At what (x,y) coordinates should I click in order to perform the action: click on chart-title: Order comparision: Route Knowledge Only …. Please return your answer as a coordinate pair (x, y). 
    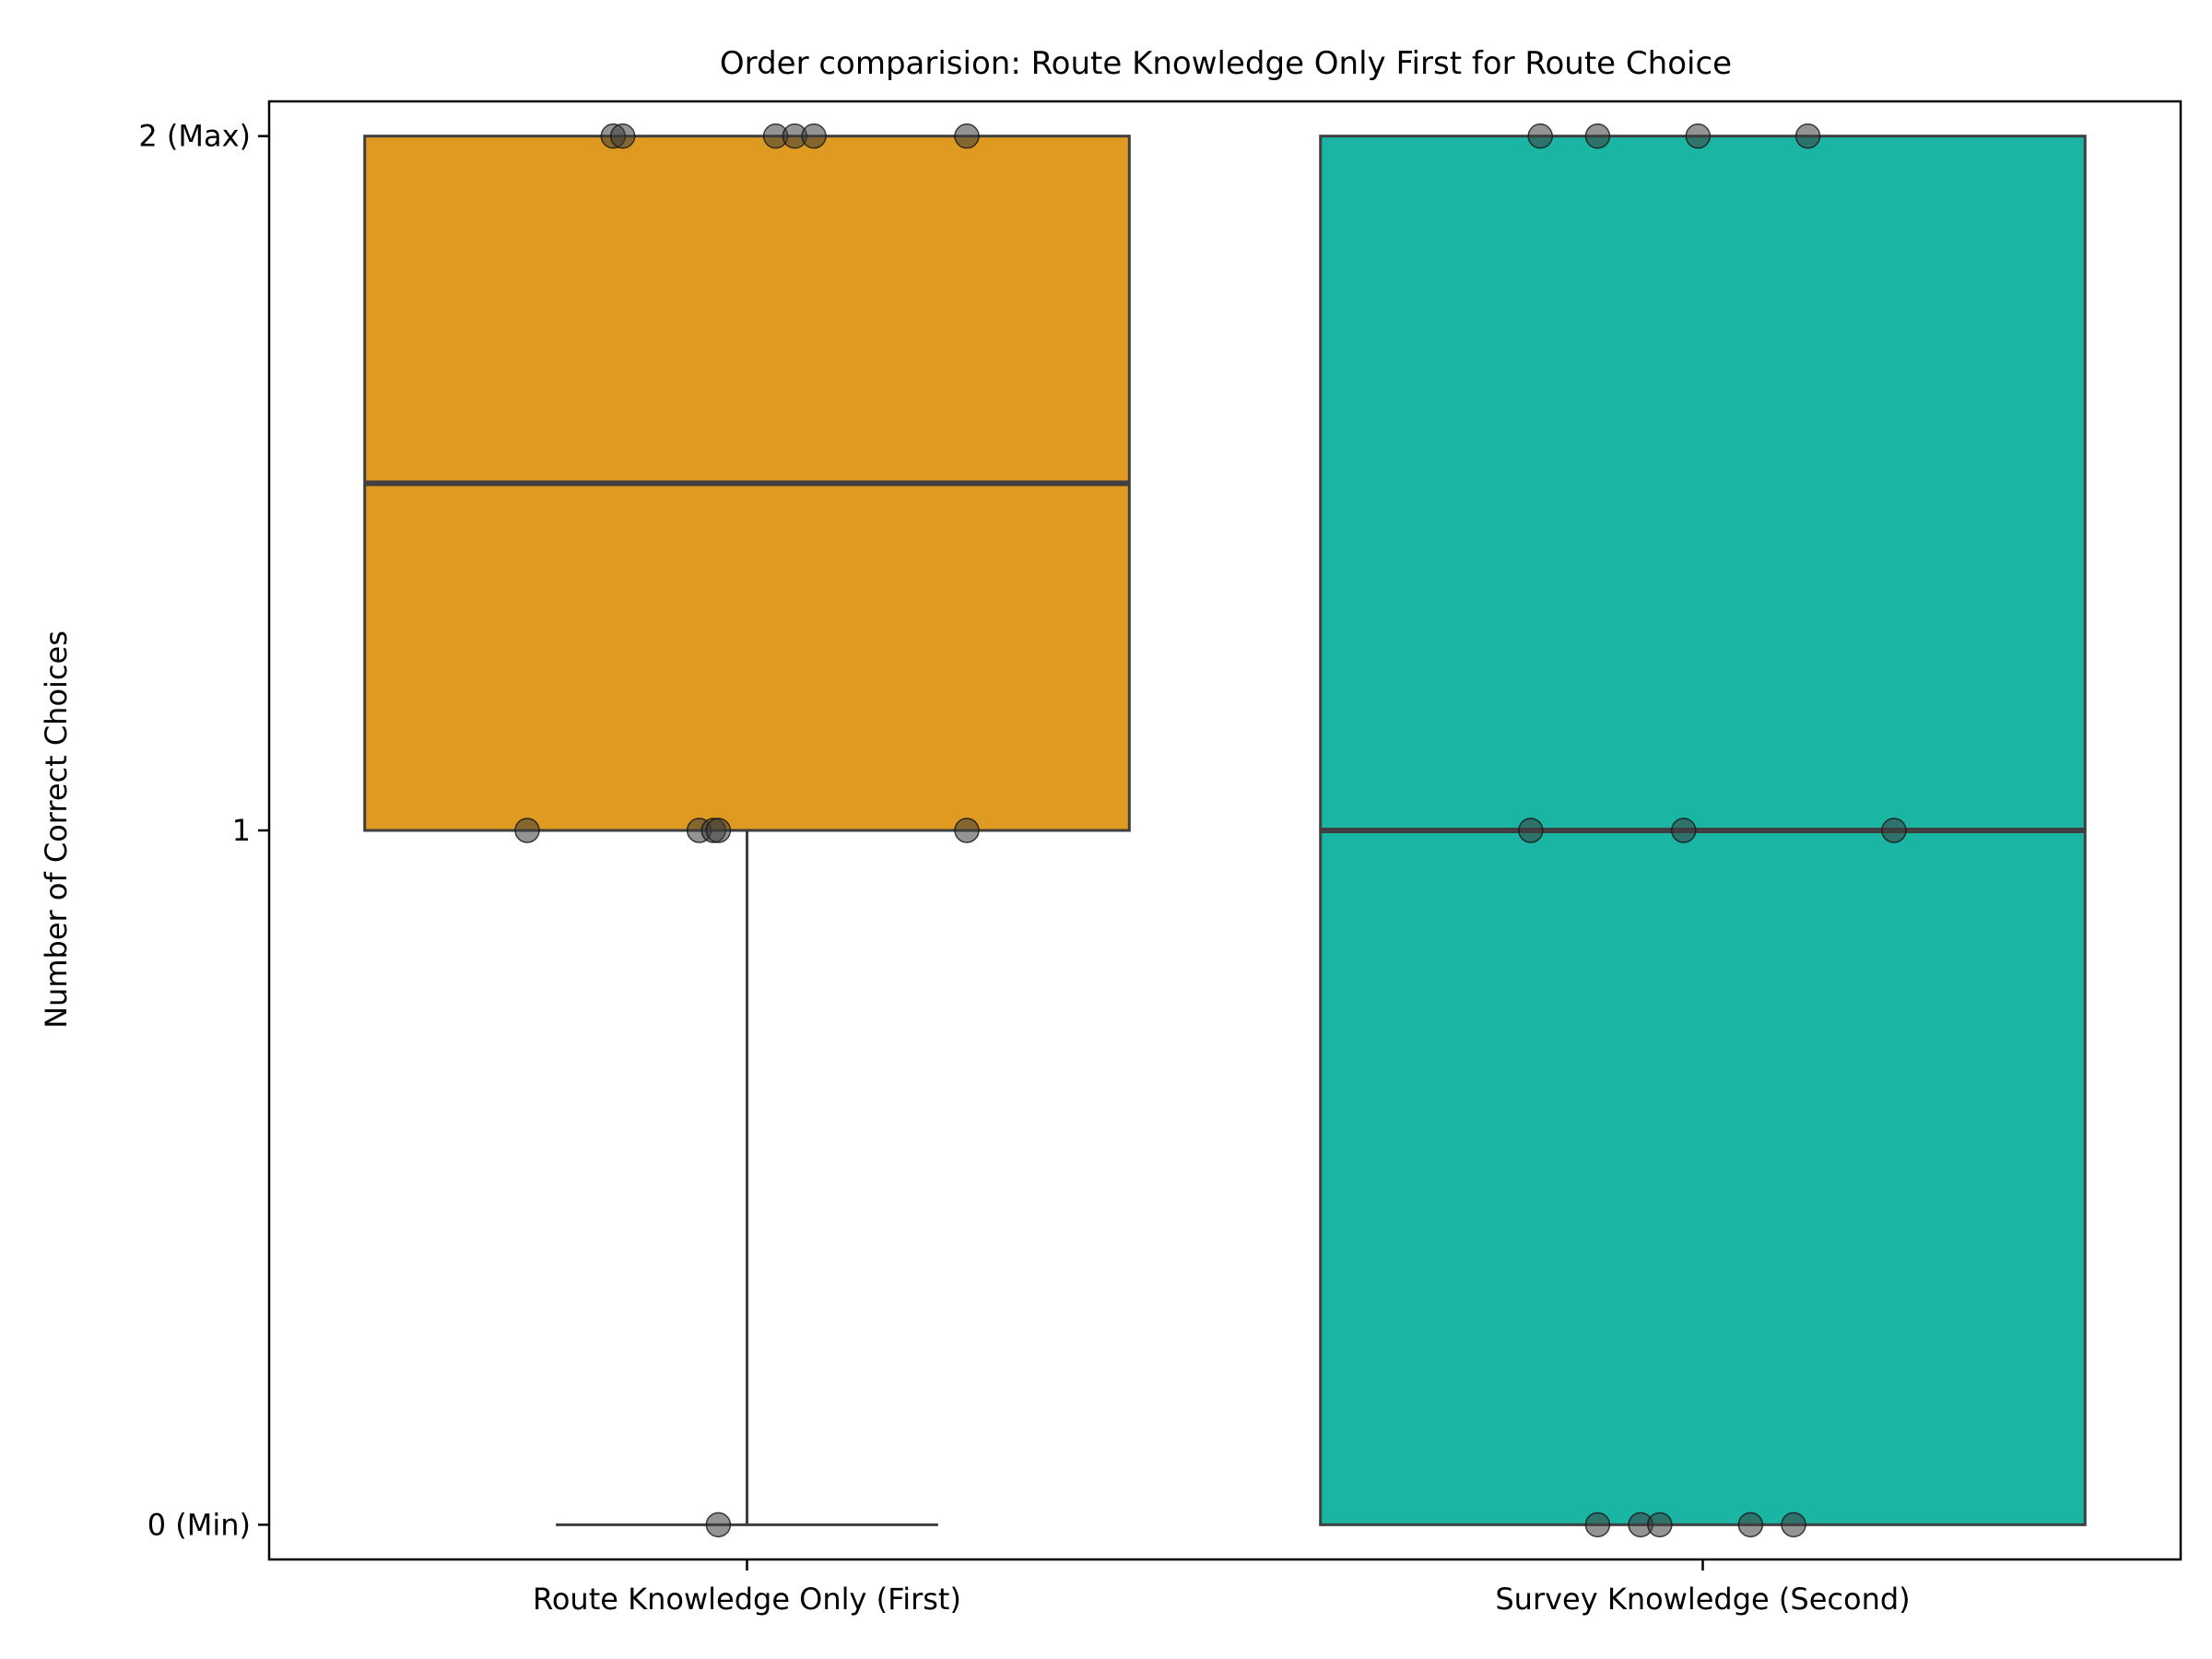
    Looking at the image, I should click on (1226, 63).